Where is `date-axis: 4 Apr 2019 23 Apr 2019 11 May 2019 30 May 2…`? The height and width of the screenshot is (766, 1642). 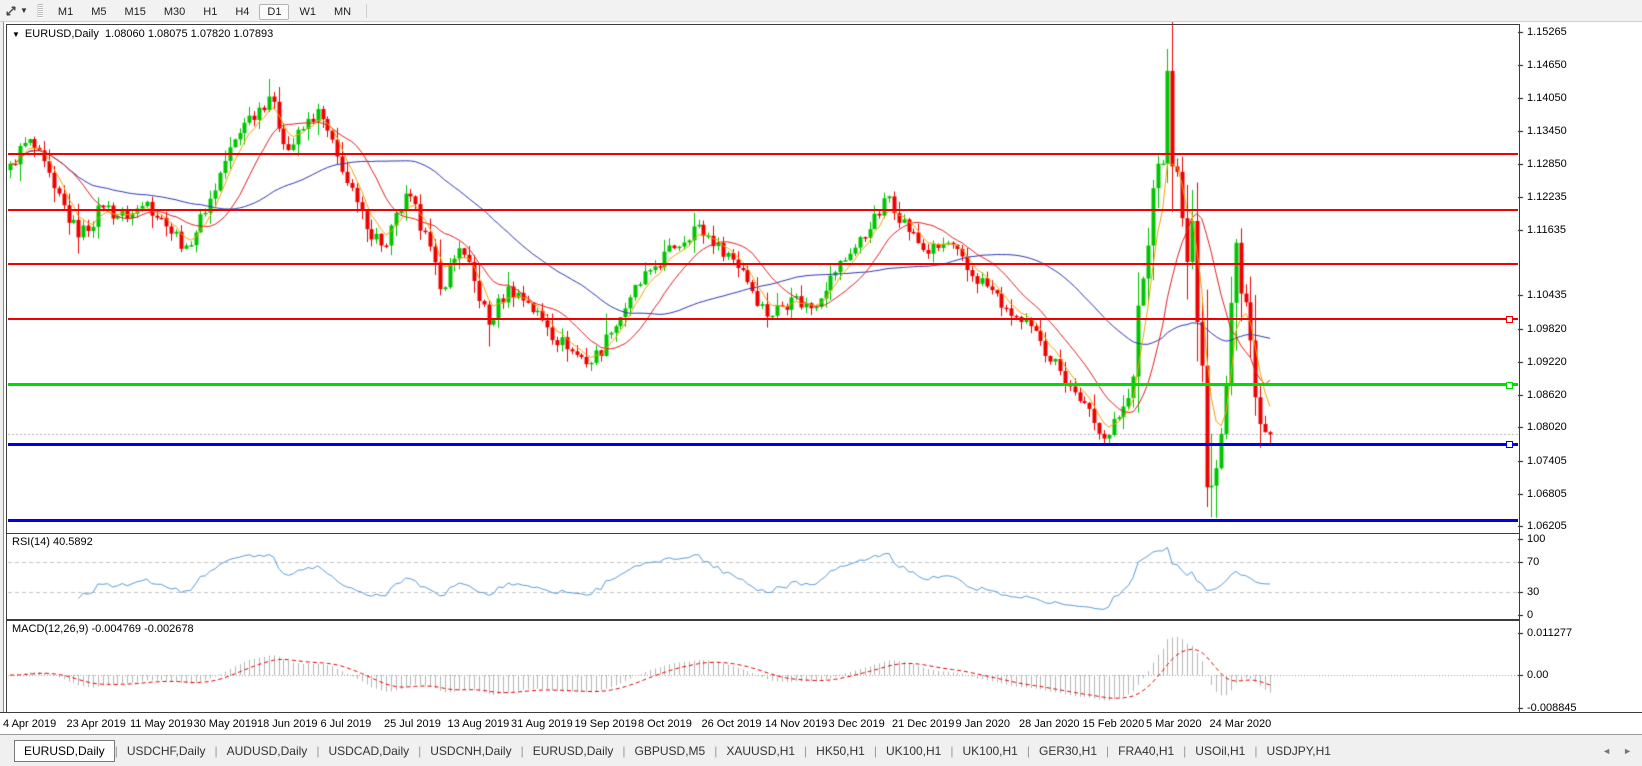
date-axis: 4 Apr 2019 23 Apr 2019 11 May 2019 30 May 2… is located at coordinates (821, 723).